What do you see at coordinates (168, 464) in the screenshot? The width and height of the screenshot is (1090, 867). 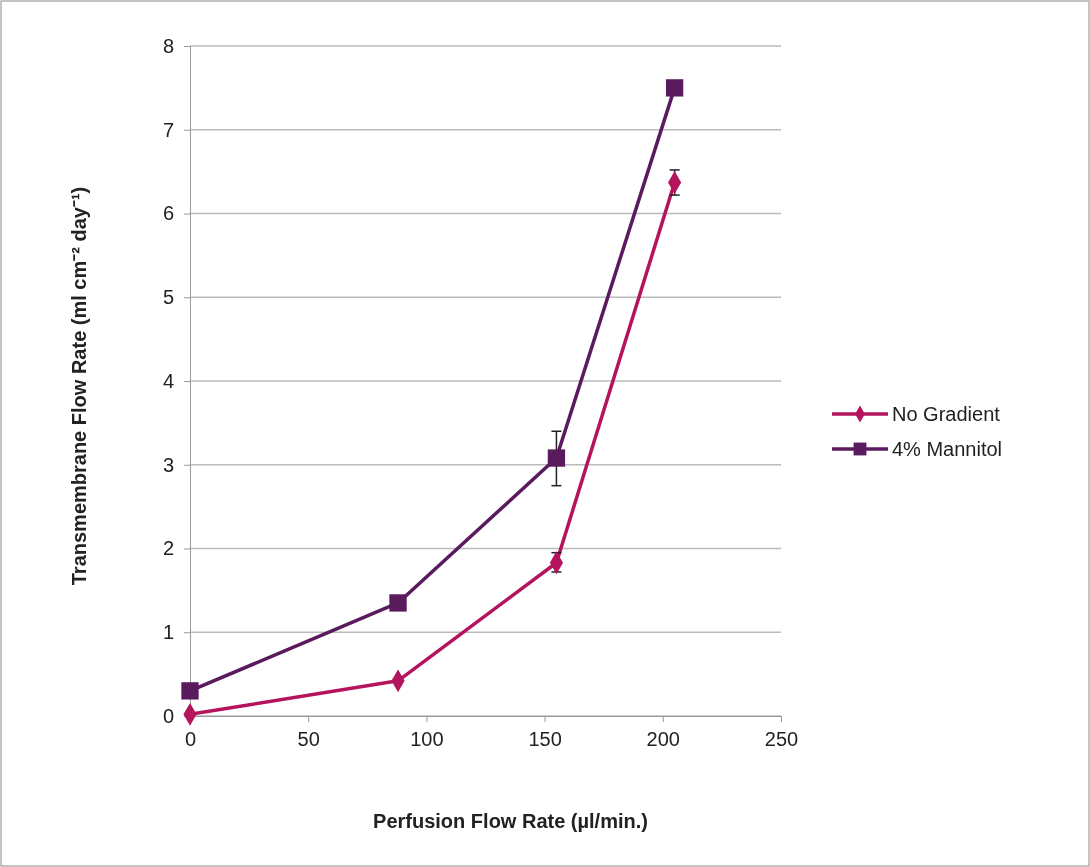 I see `y-tick-label: 3` at bounding box center [168, 464].